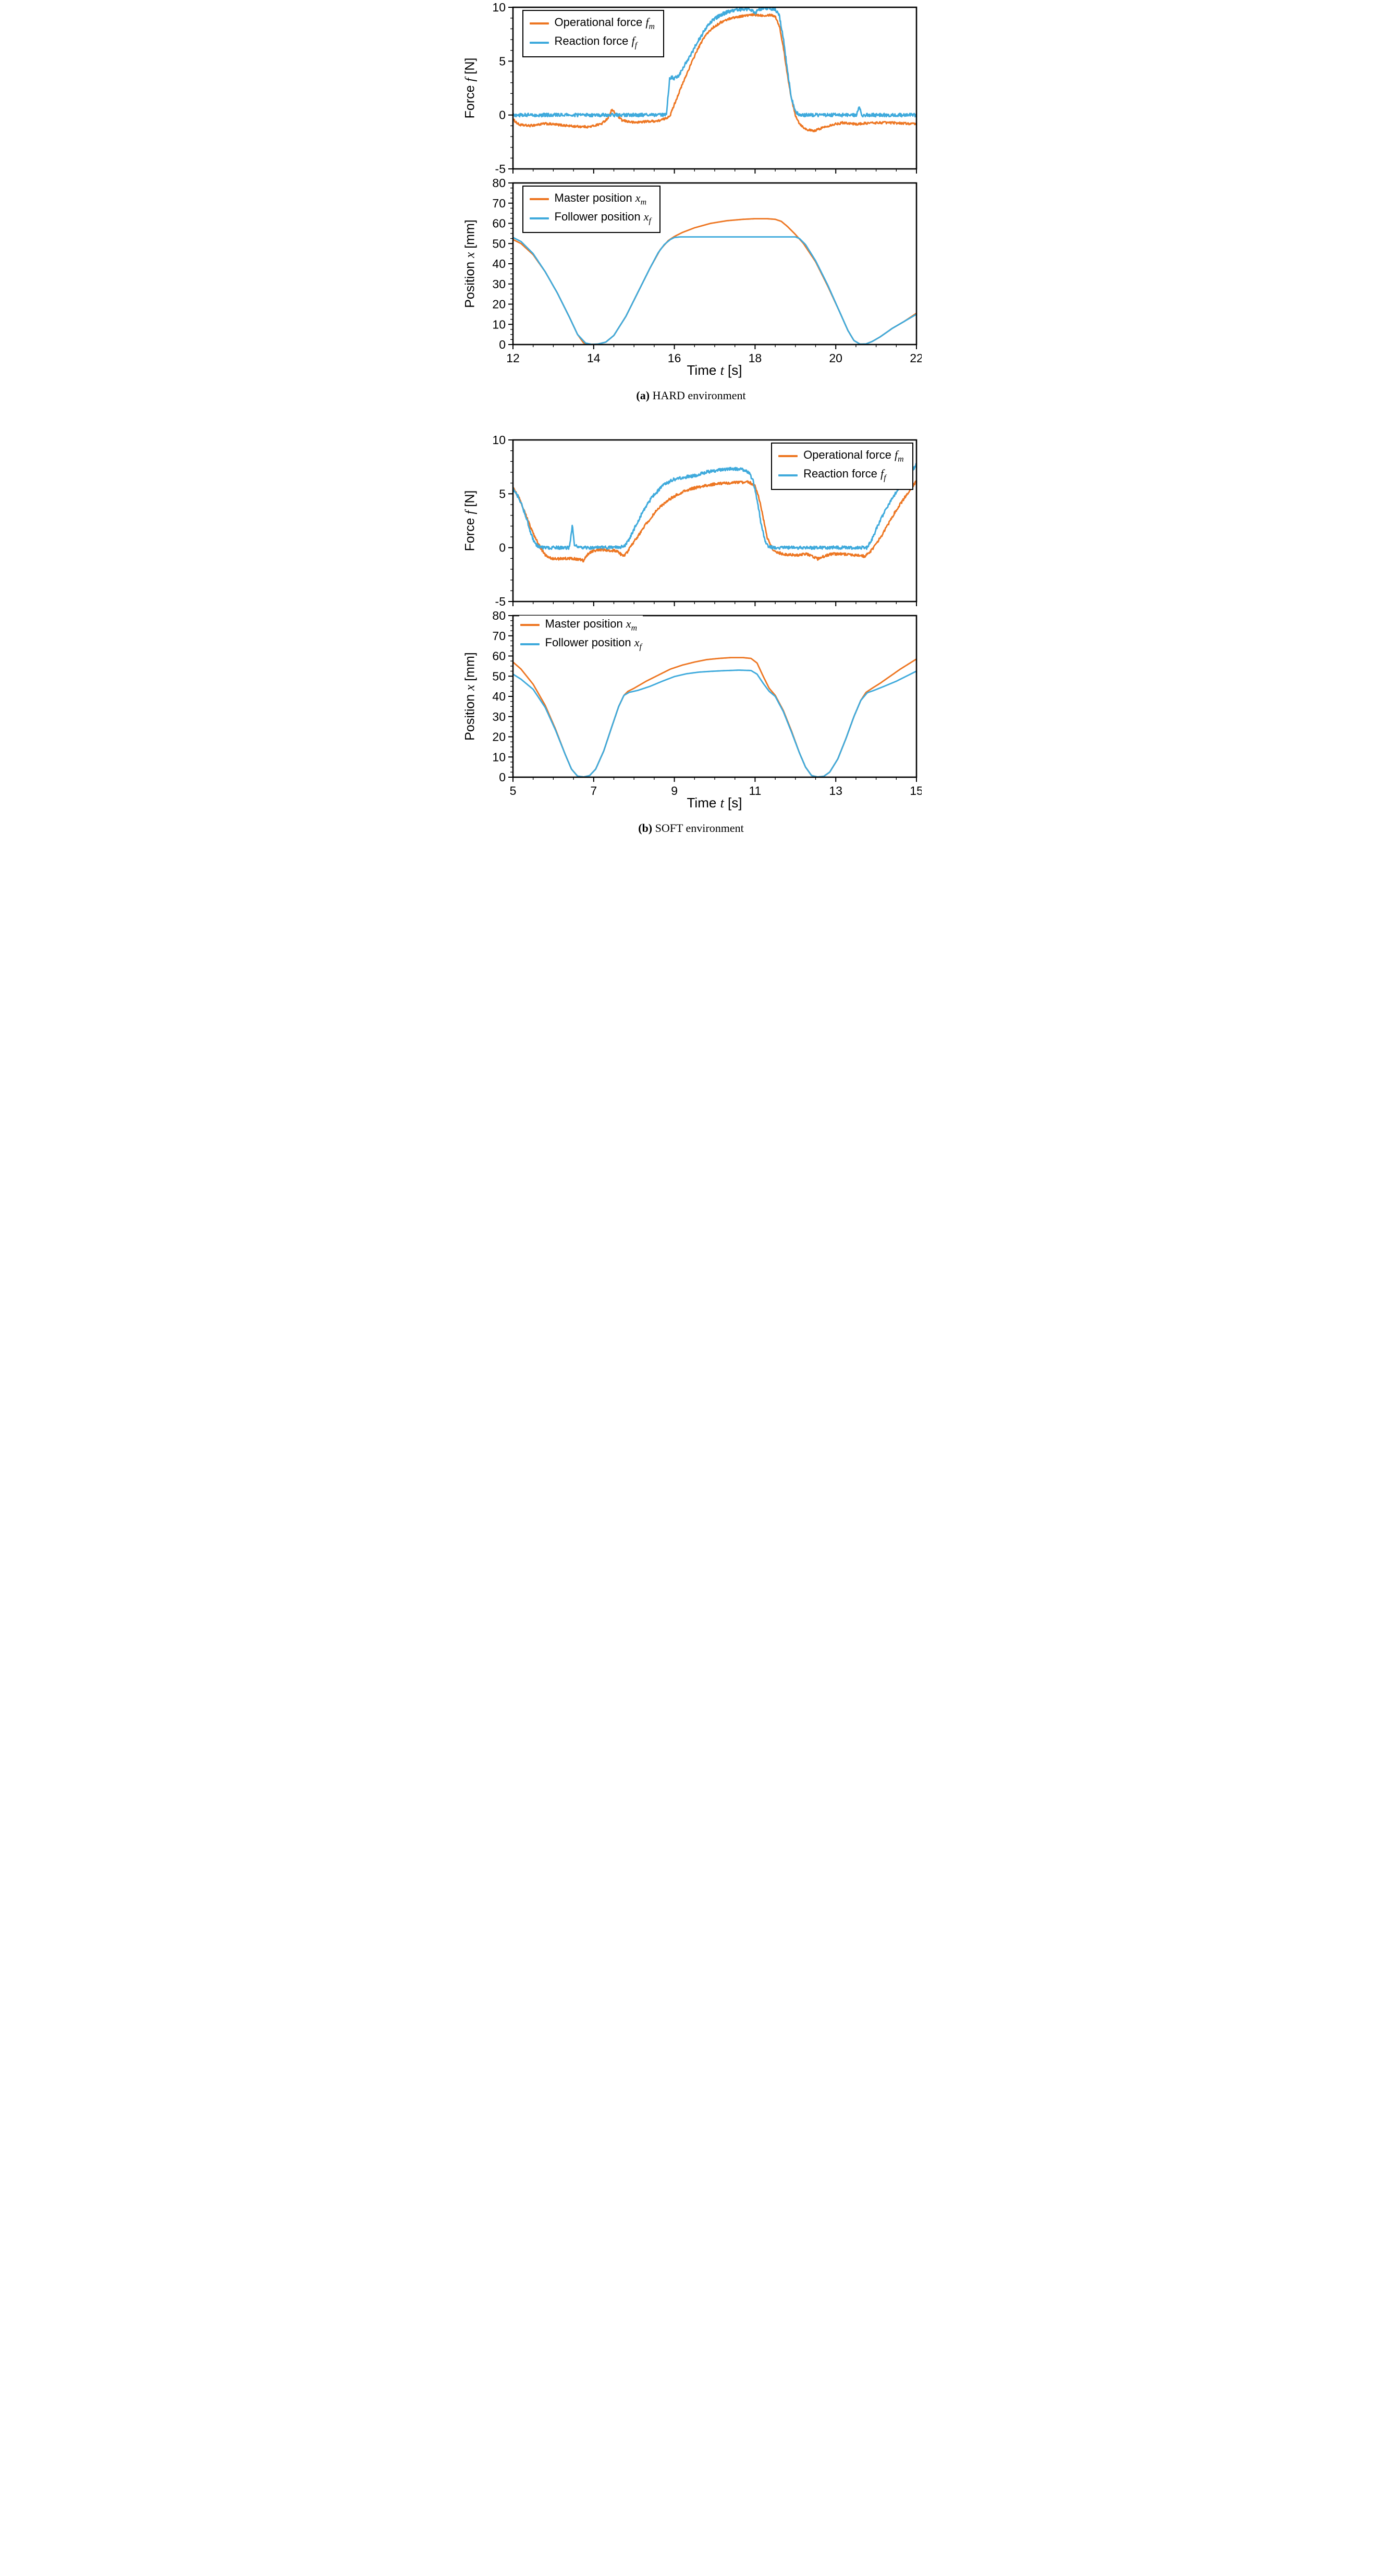 The width and height of the screenshot is (1382, 2576). I want to click on soft-force-y-axis-label: Force f [N], so click(469, 520).